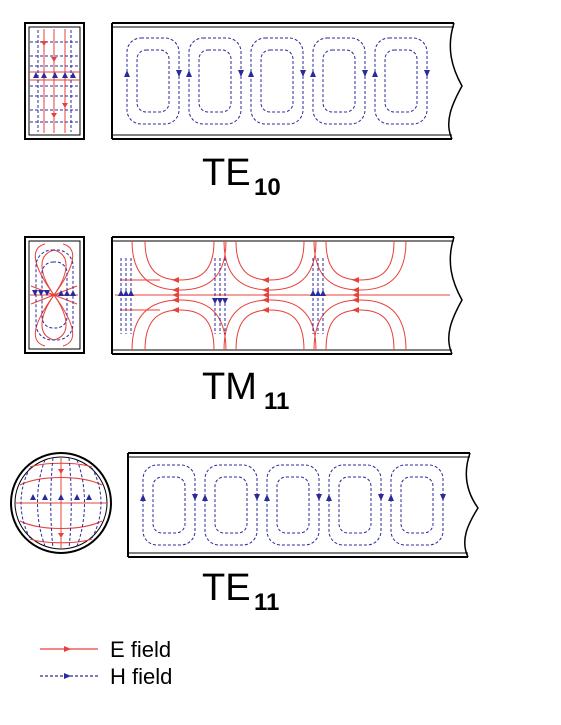 Image resolution: width=561 pixels, height=725 pixels. Describe the element at coordinates (229, 387) in the screenshot. I see `tm11-label-main: TM` at that location.